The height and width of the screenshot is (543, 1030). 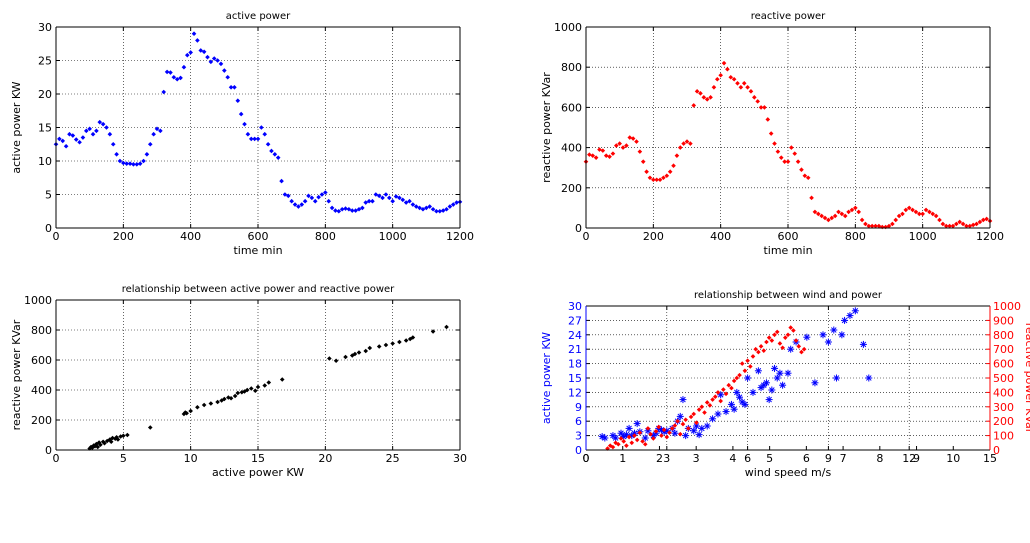 What do you see at coordinates (1003, 421) in the screenshot?
I see `y-right-tick-label: 200` at bounding box center [1003, 421].